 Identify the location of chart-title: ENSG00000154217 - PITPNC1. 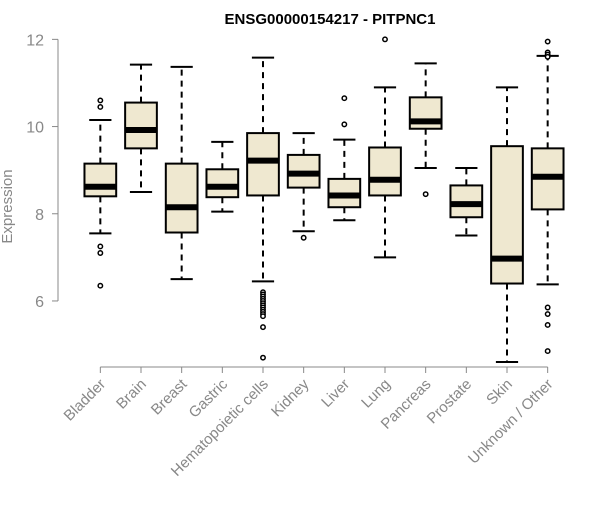
(330, 19).